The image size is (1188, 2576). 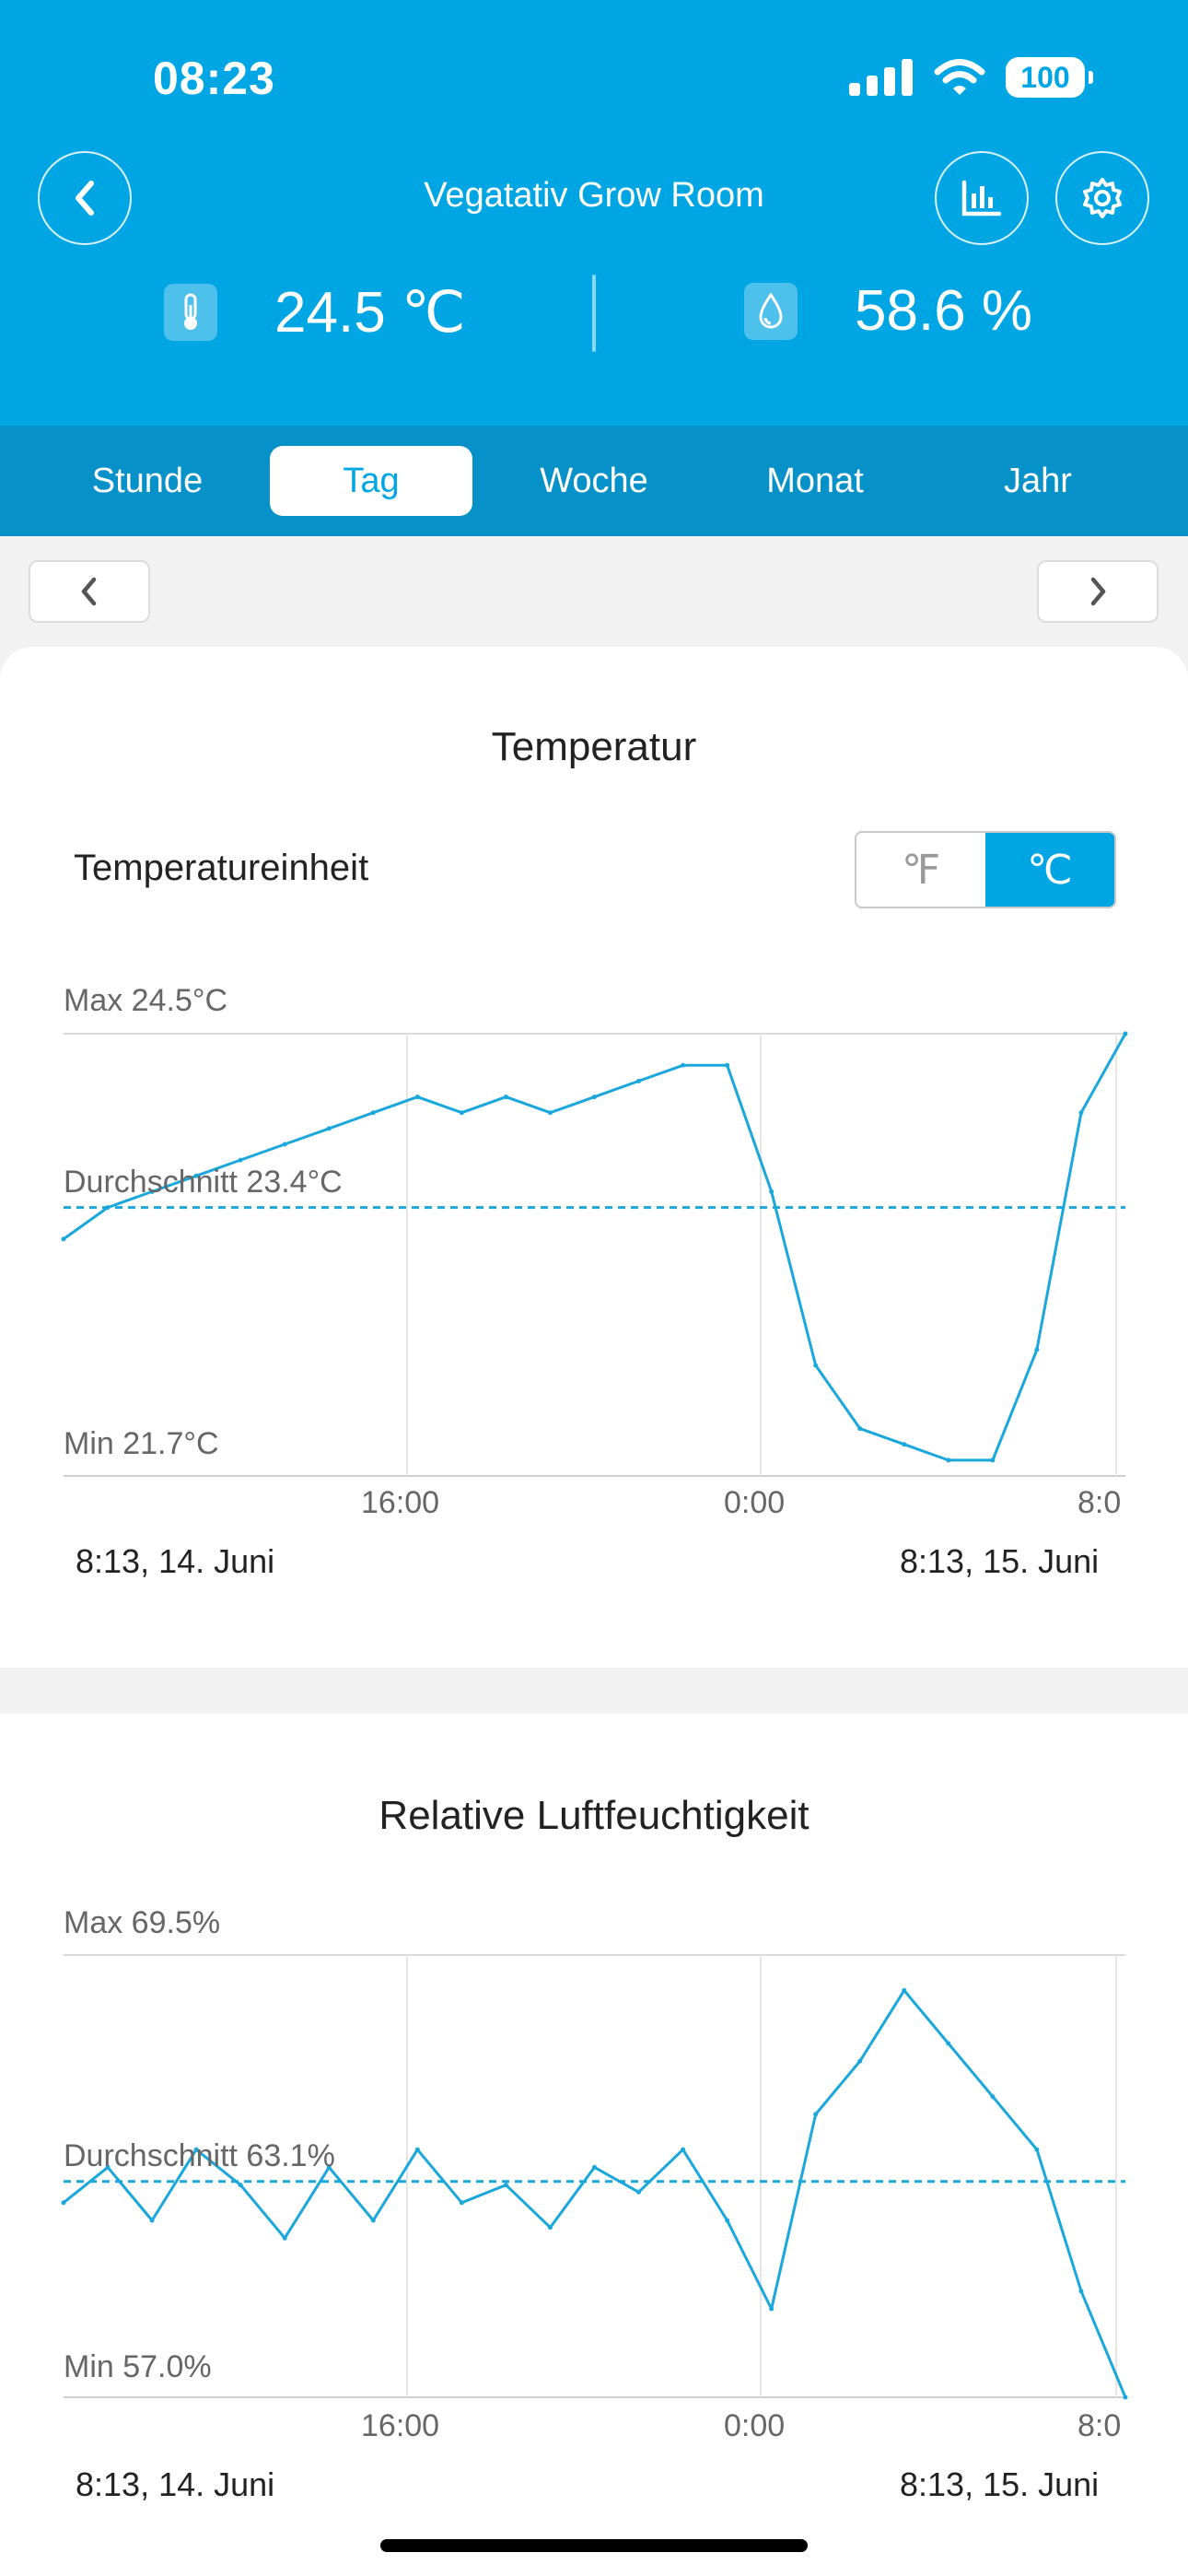 I want to click on humidity-date-end: 8:13, 15. Juni, so click(x=999, y=2484).